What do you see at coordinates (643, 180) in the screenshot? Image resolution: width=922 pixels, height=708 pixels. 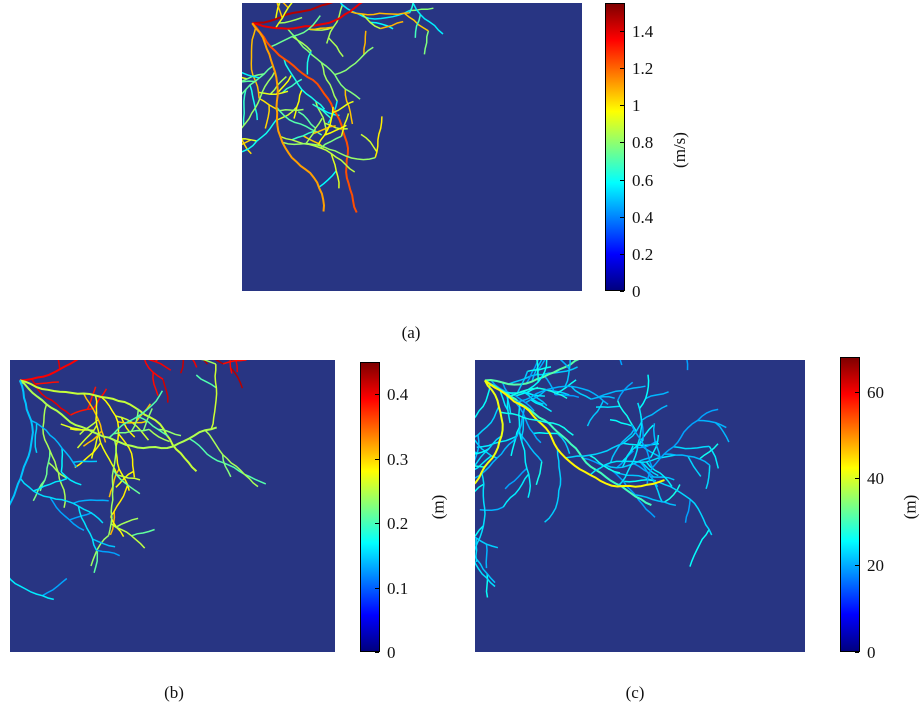 I see `colorbar-tick-label: 0.6` at bounding box center [643, 180].